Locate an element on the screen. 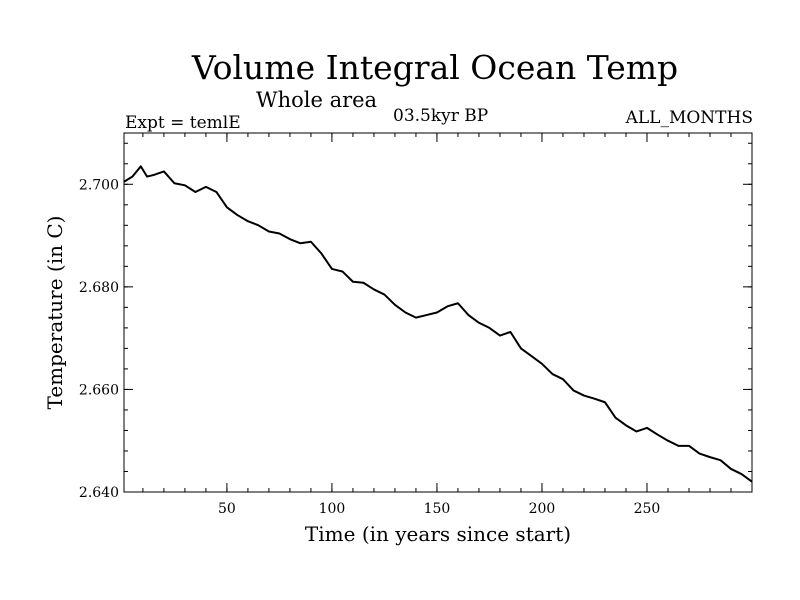  period-label: 03.5kyr BP is located at coordinates (441, 116).